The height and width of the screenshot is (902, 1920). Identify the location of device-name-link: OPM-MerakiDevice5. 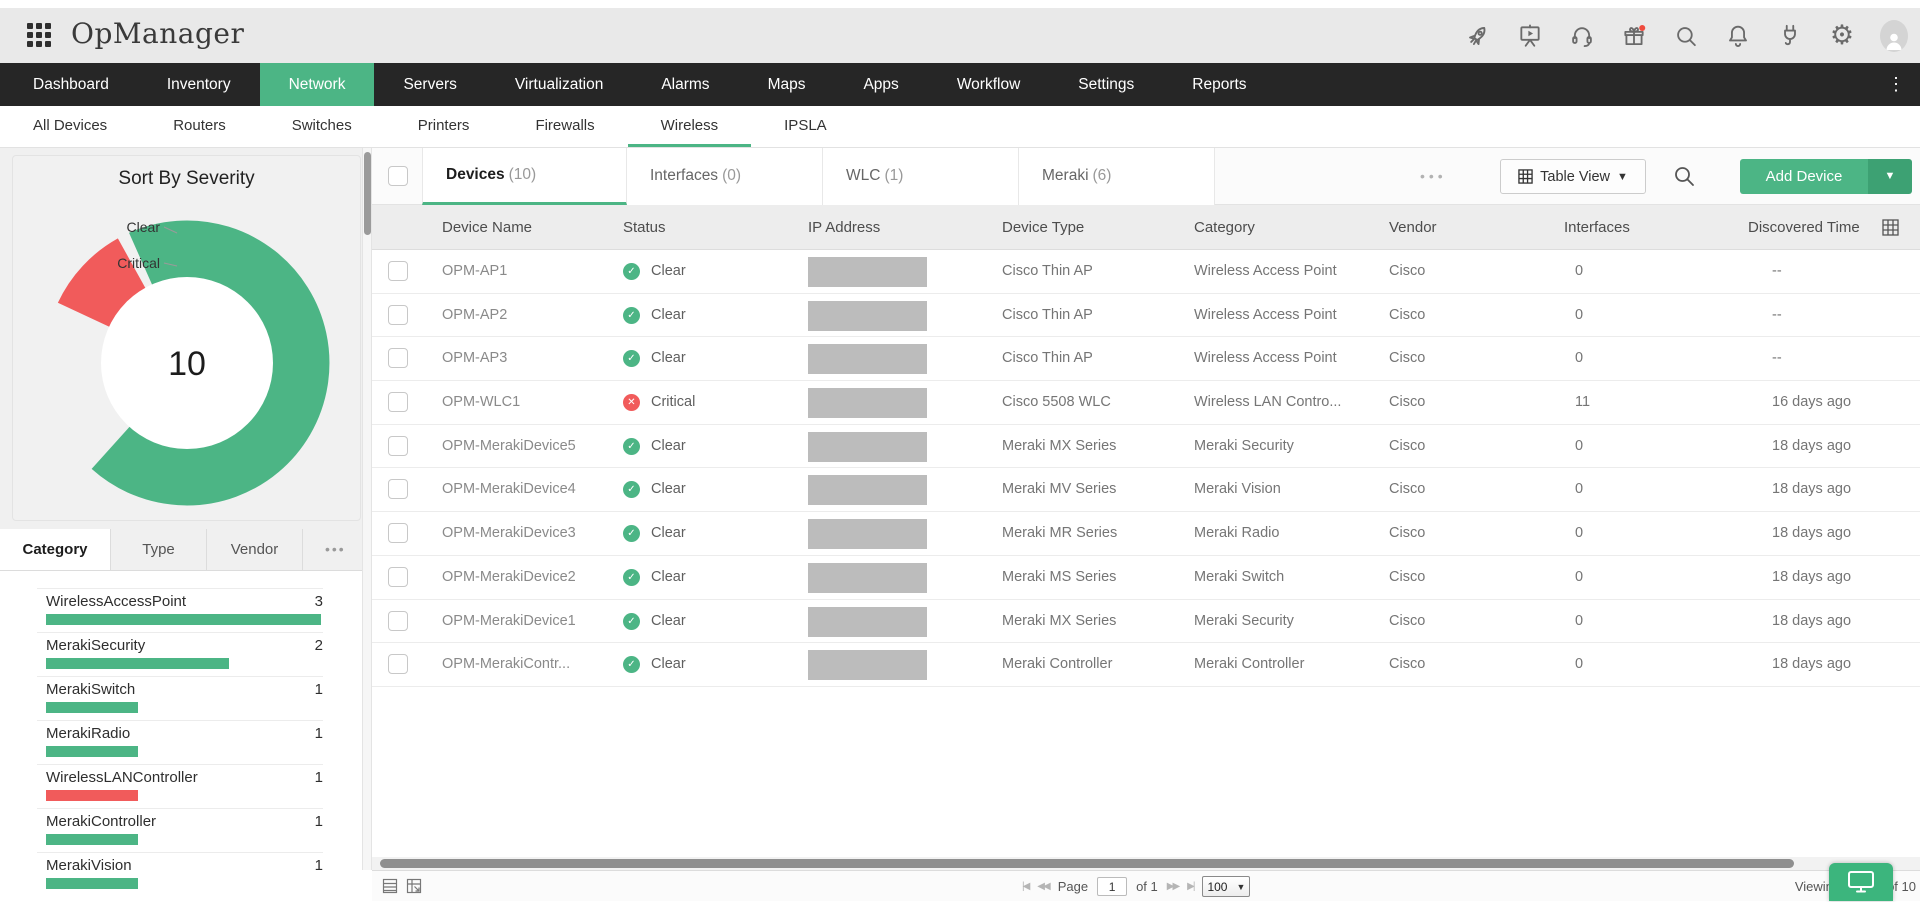
(509, 445).